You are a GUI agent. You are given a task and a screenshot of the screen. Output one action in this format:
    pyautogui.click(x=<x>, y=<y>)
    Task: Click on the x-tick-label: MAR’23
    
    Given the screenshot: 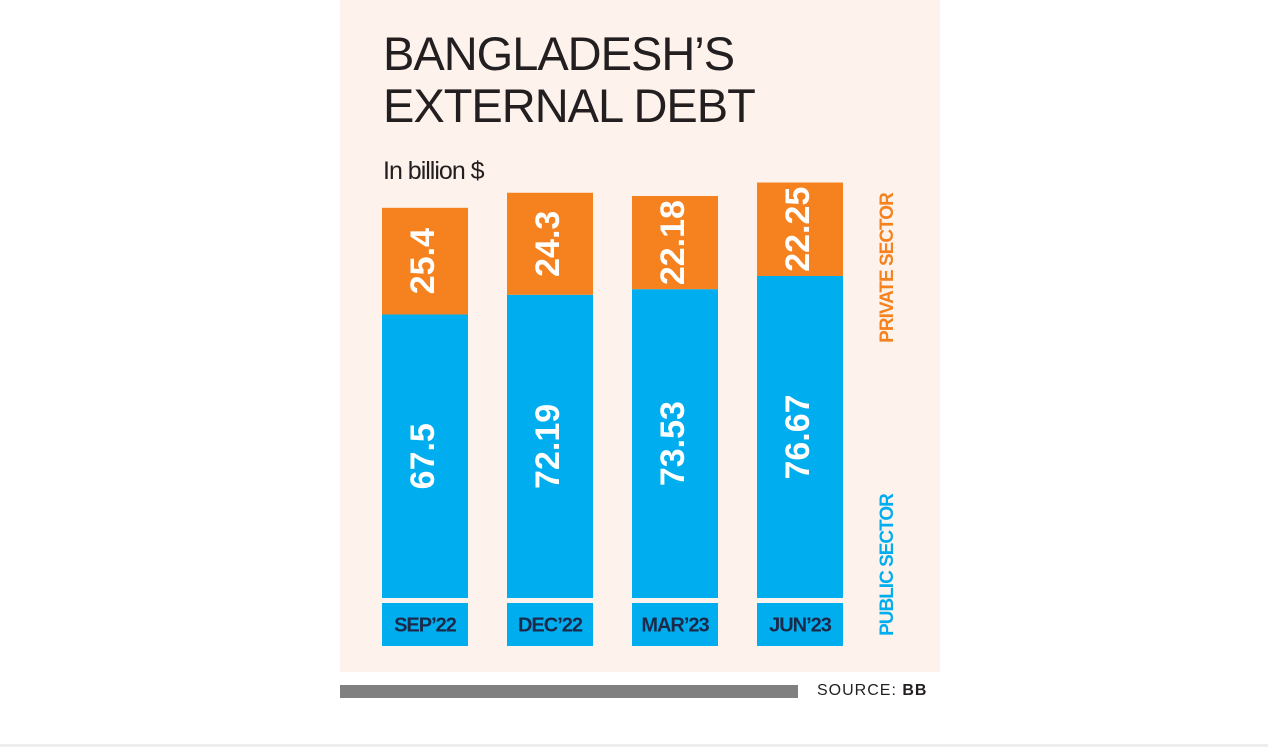 What is the action you would take?
    pyautogui.click(x=675, y=625)
    